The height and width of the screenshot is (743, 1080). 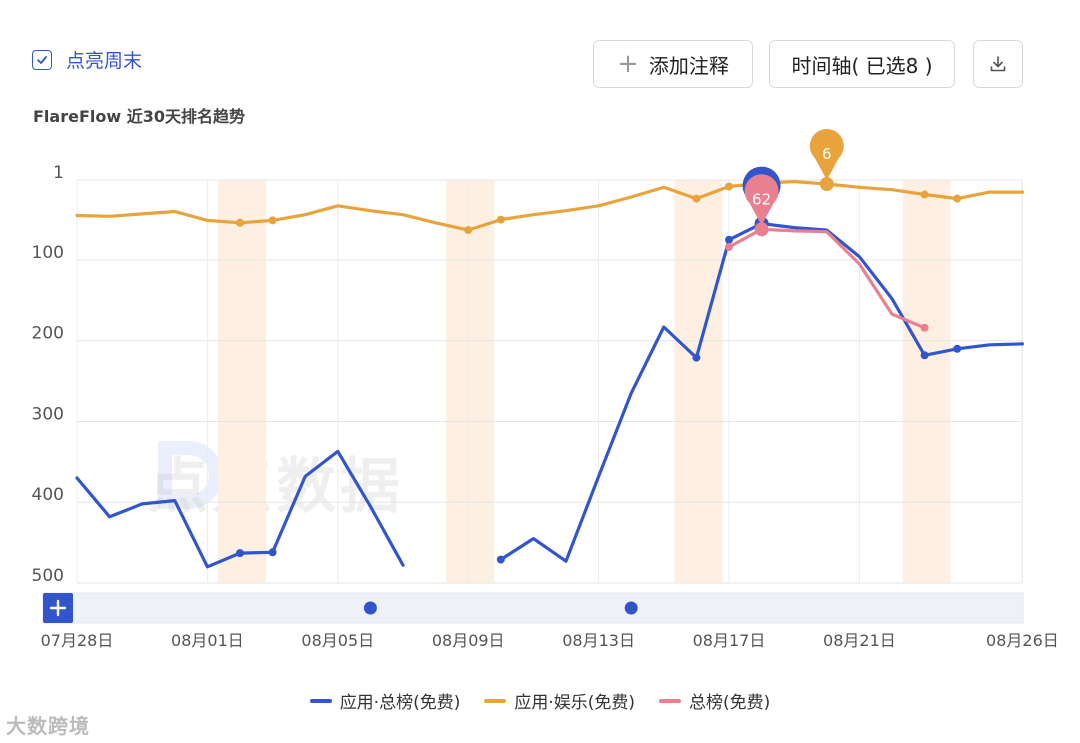 I want to click on x-tick-label: 08月09日, so click(x=468, y=640).